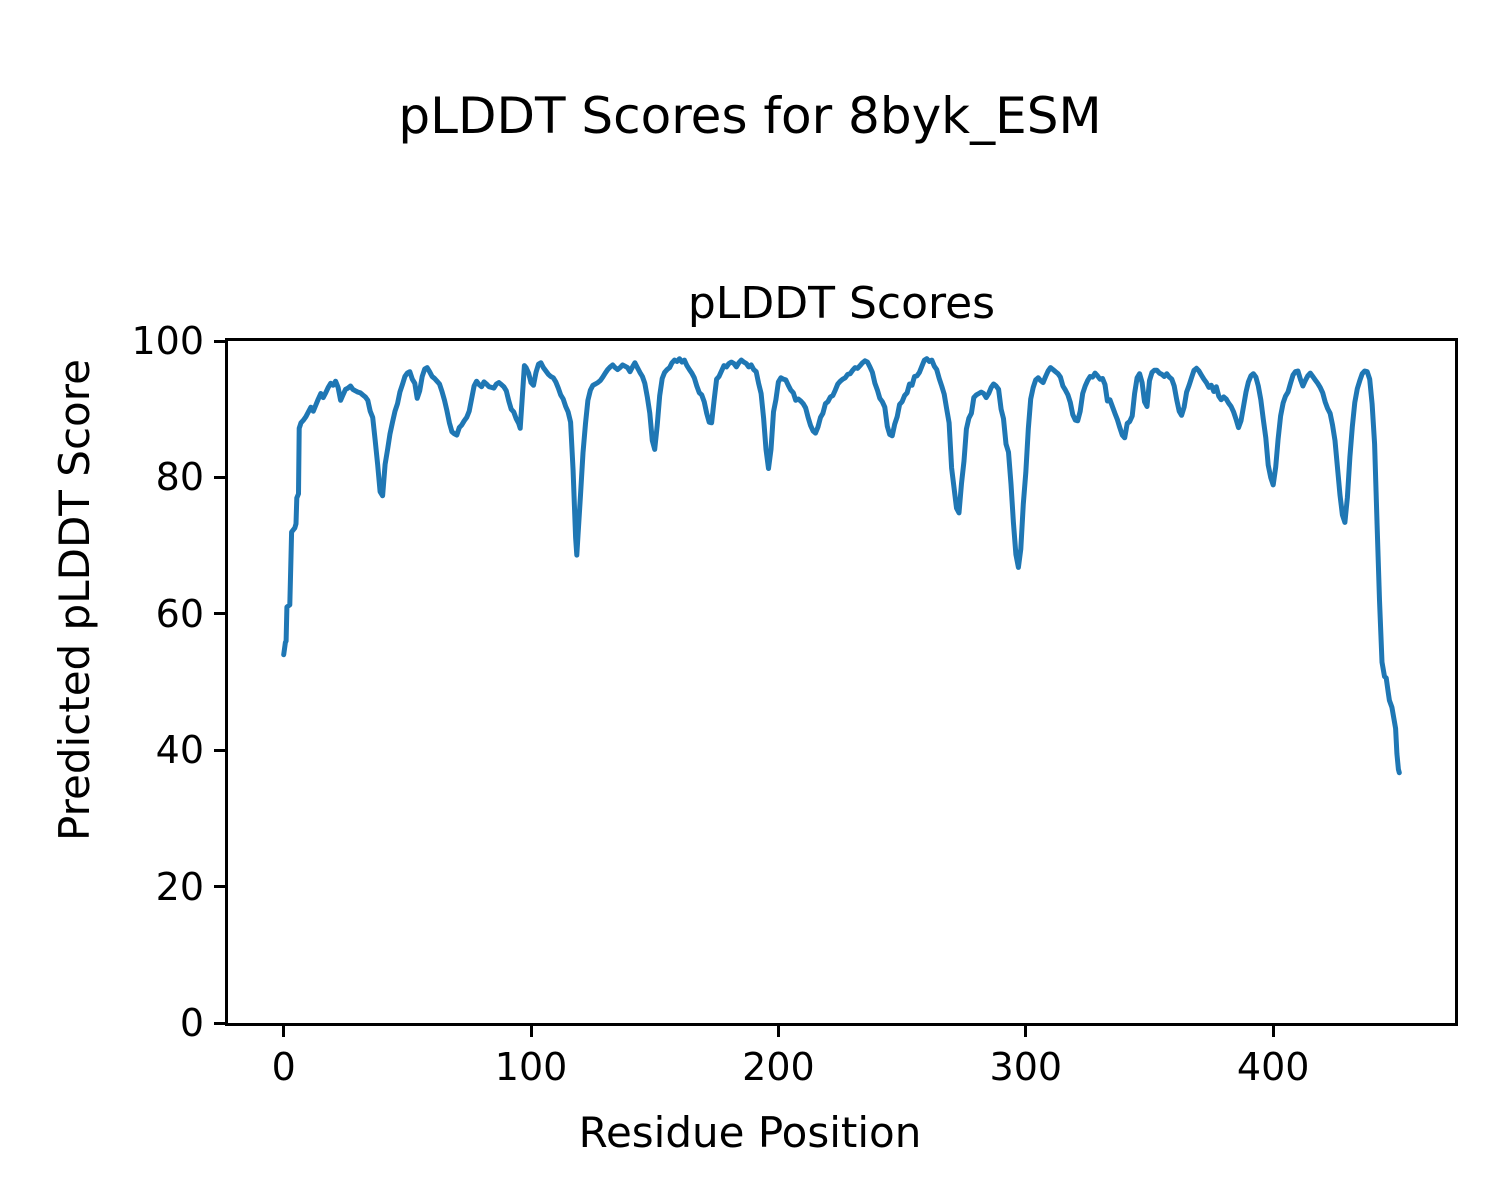 This screenshot has height=1200, width=1500. Describe the element at coordinates (179, 613) in the screenshot. I see `y-tick-label: 60` at that location.